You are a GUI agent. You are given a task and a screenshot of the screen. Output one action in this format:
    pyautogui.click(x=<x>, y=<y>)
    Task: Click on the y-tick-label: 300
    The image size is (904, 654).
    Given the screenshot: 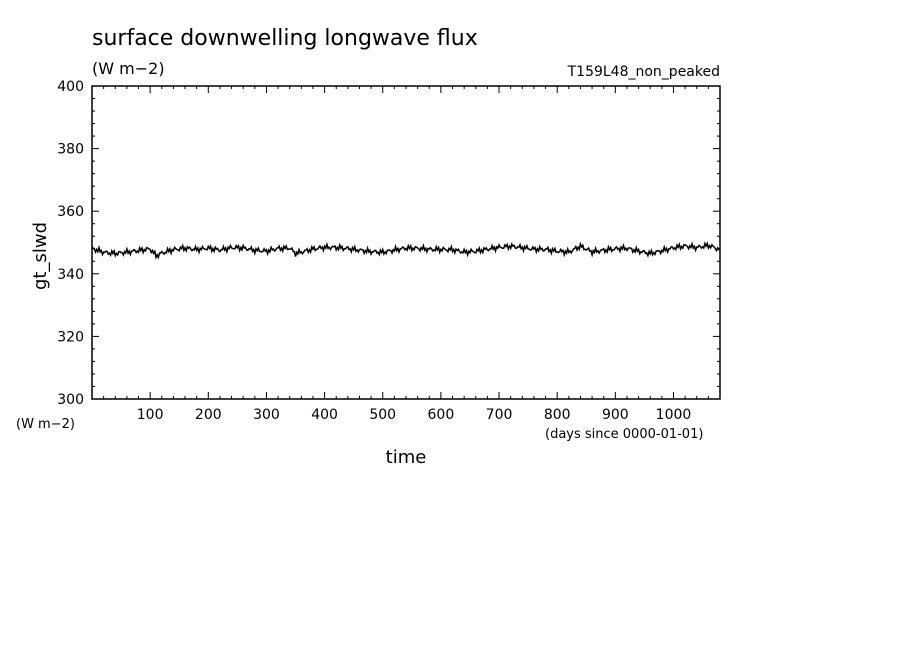 What is the action you would take?
    pyautogui.click(x=70, y=400)
    